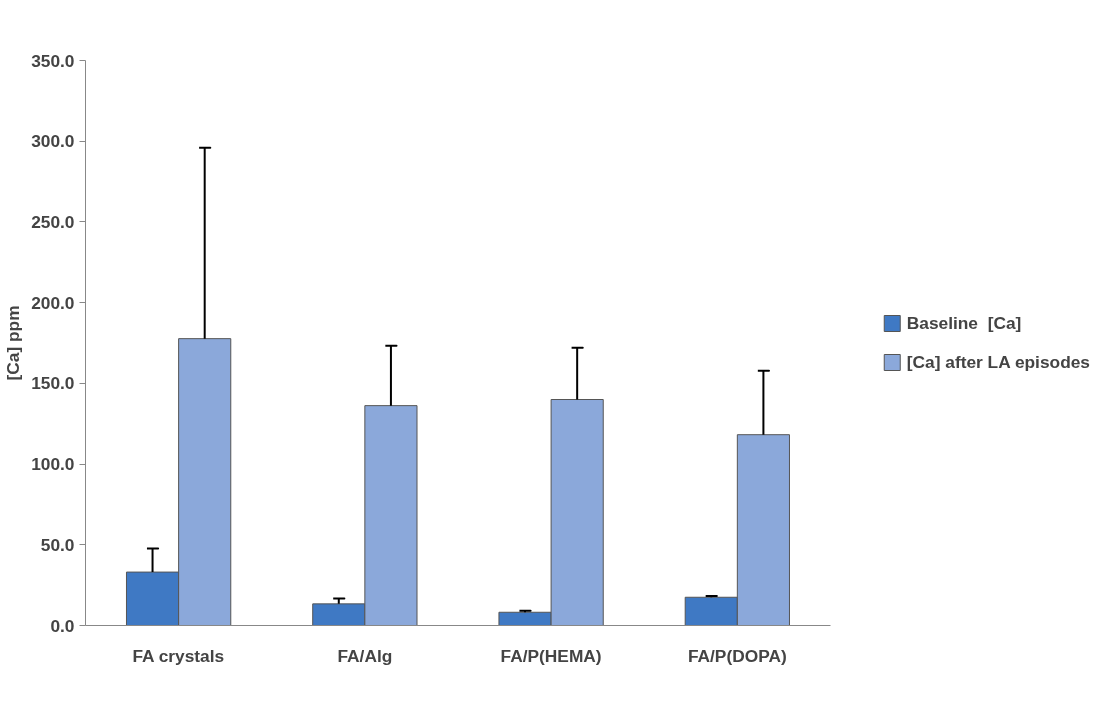  What do you see at coordinates (178, 655) in the screenshot?
I see `x-tick-label: FA crystals` at bounding box center [178, 655].